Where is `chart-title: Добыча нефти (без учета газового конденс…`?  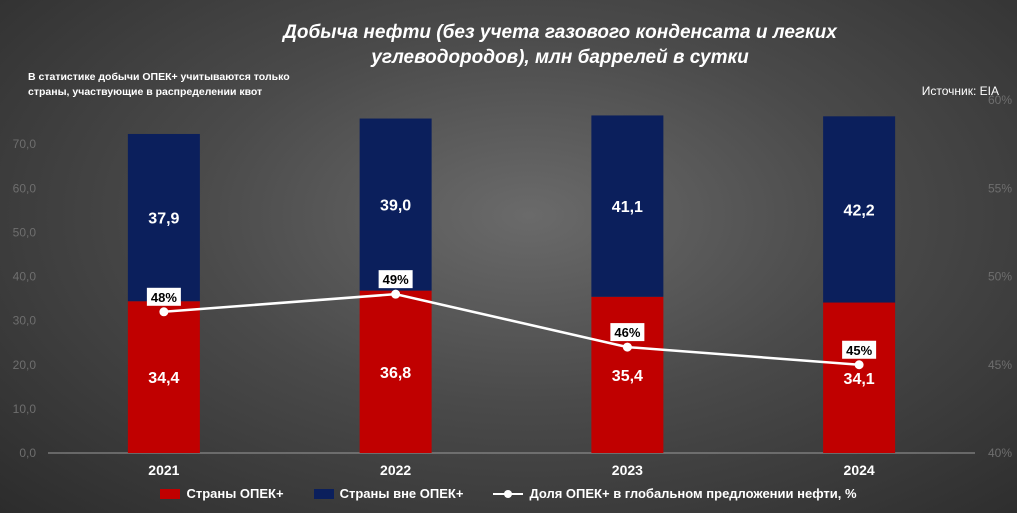
chart-title: Добыча нефти (без учета газового конденс… is located at coordinates (560, 45).